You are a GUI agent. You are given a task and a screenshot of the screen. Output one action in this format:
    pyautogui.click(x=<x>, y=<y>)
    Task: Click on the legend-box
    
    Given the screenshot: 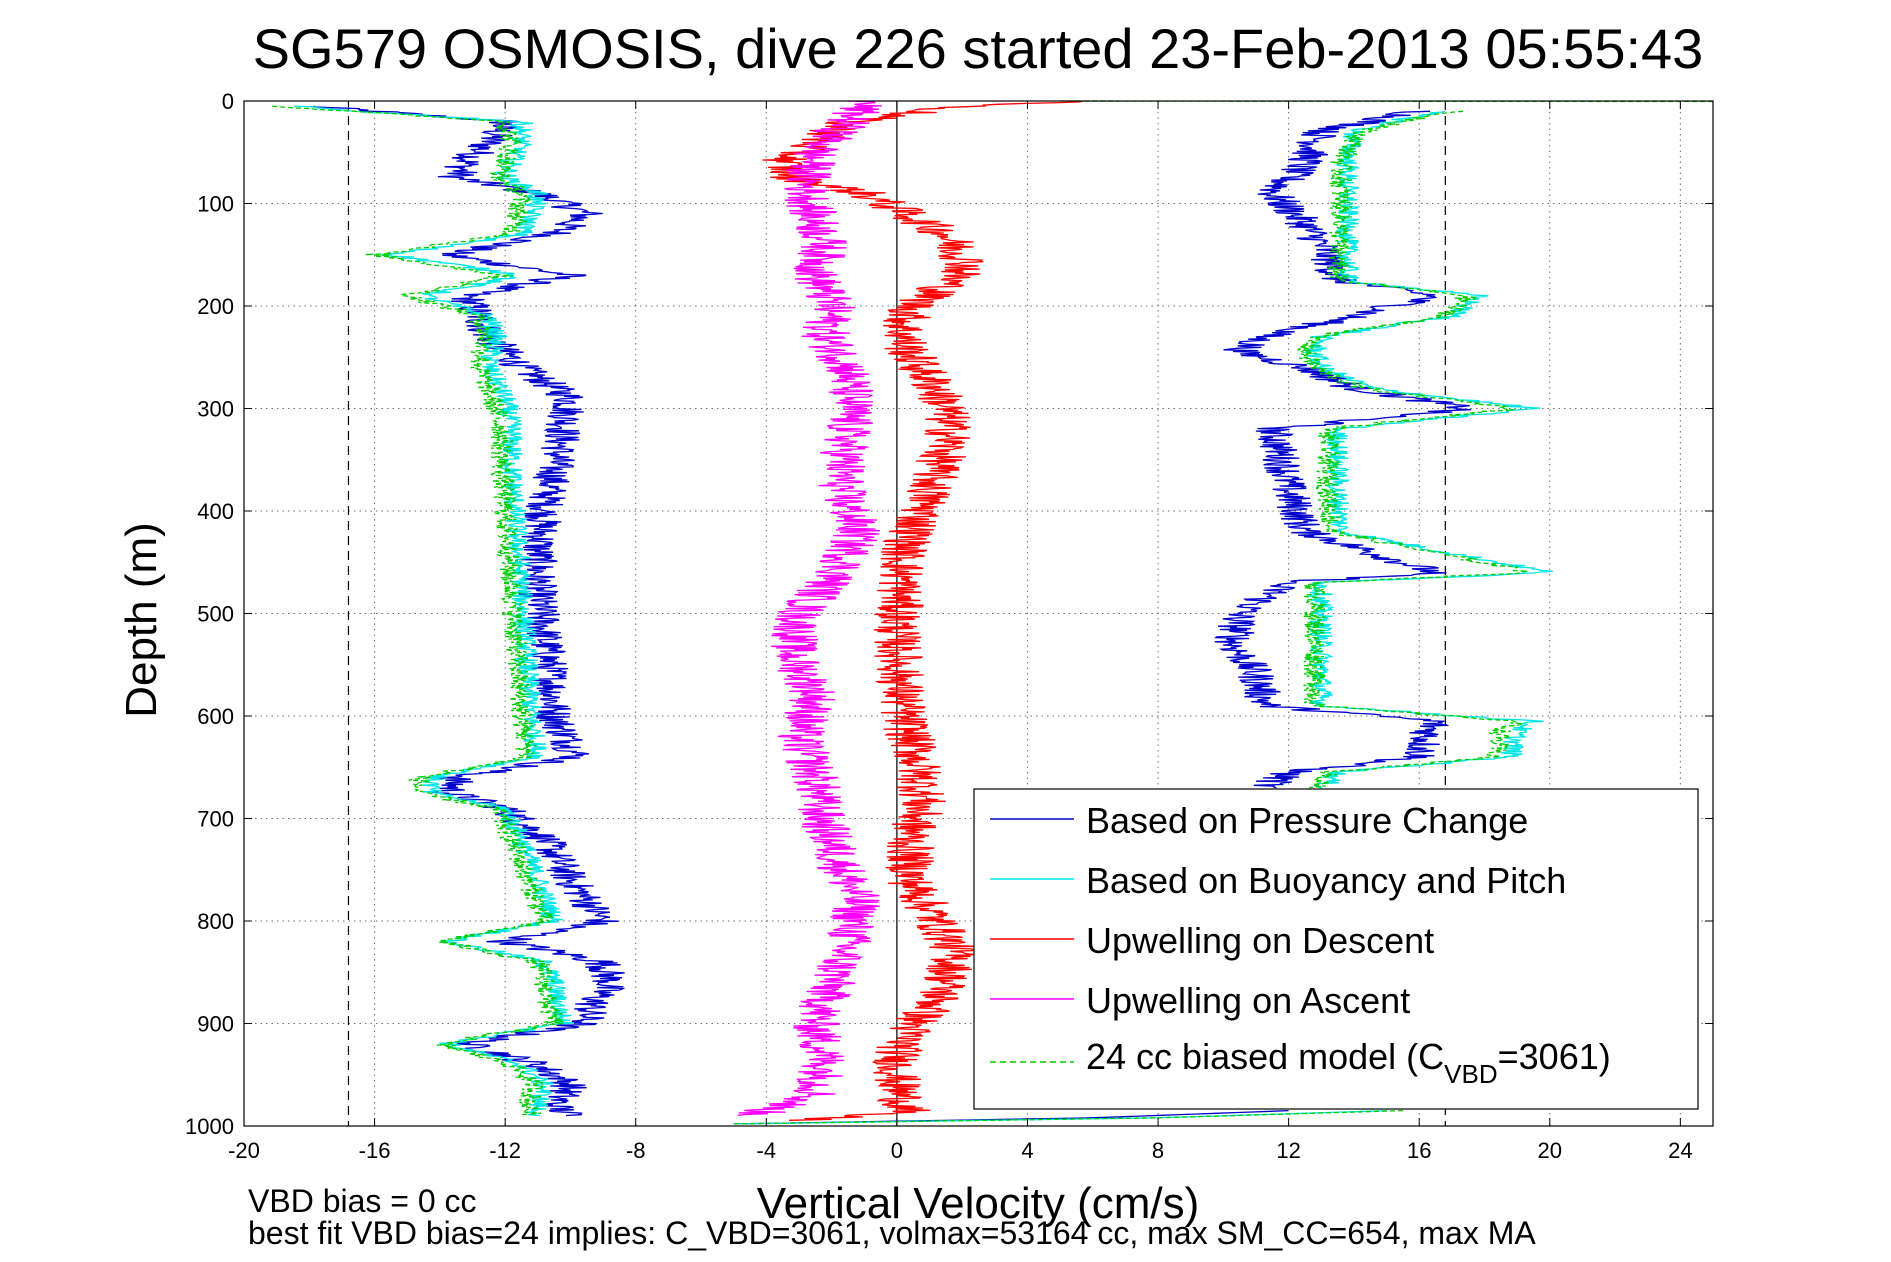 What is the action you would take?
    pyautogui.click(x=1336, y=949)
    